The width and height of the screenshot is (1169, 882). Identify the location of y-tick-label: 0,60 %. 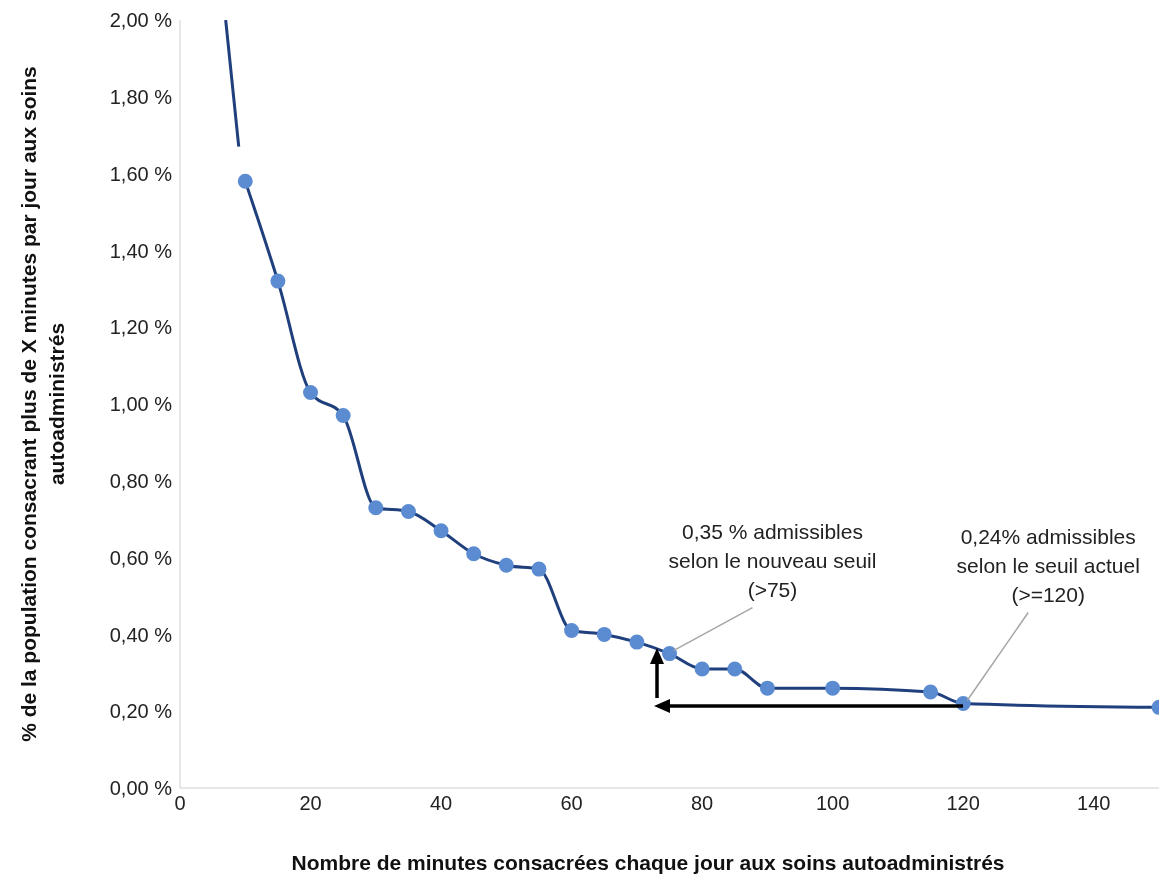
(141, 557).